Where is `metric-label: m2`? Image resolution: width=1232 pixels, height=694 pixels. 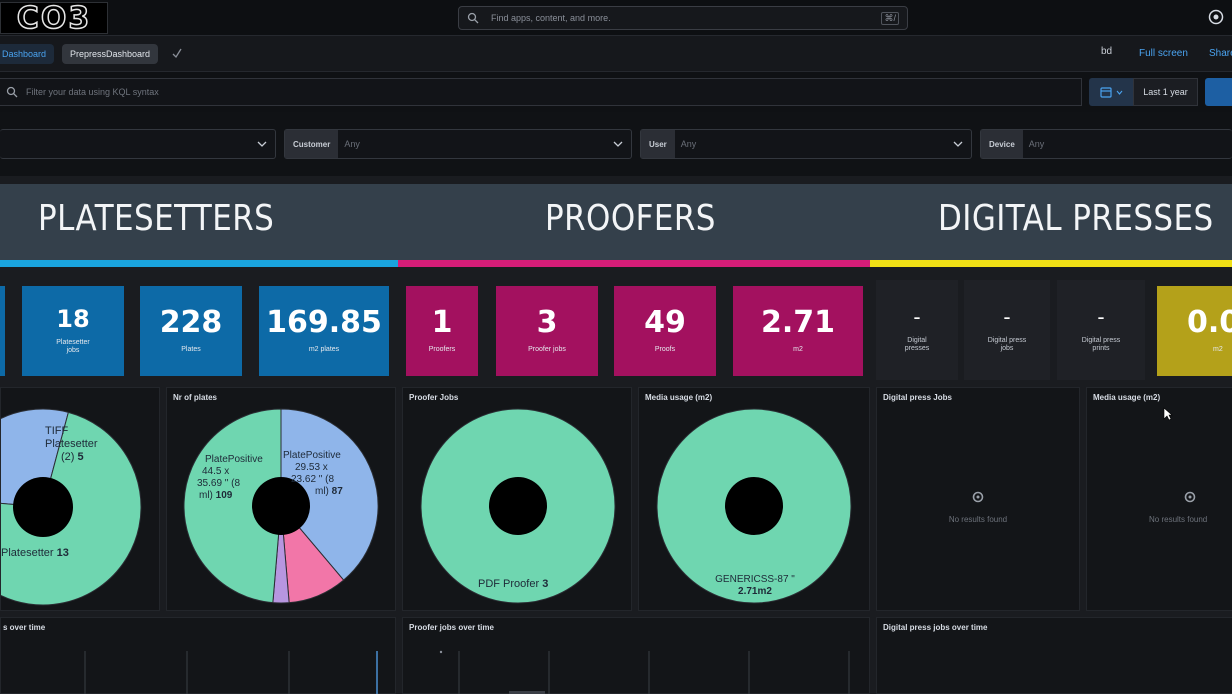
metric-label: m2 is located at coordinates (1218, 349).